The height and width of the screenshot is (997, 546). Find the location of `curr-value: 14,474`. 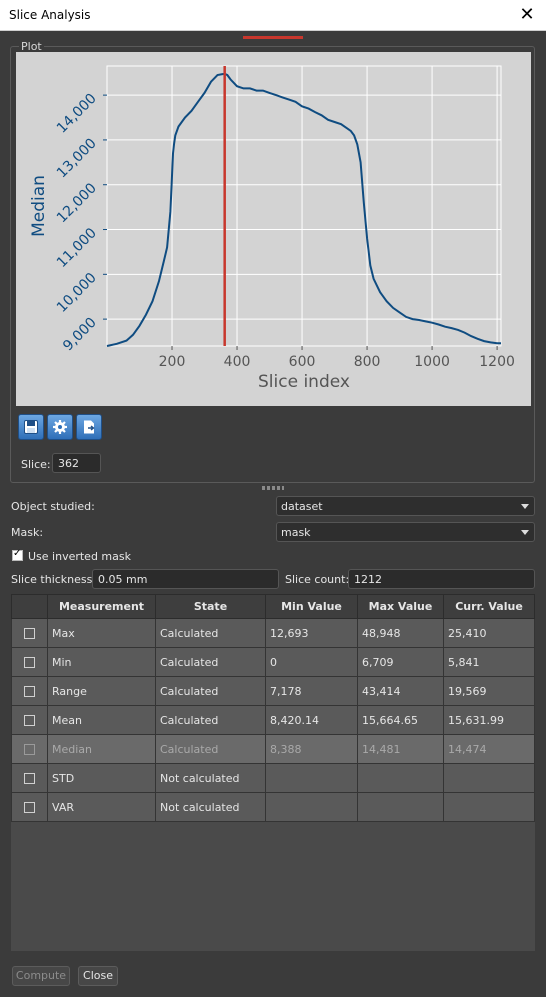

curr-value: 14,474 is located at coordinates (489, 749).